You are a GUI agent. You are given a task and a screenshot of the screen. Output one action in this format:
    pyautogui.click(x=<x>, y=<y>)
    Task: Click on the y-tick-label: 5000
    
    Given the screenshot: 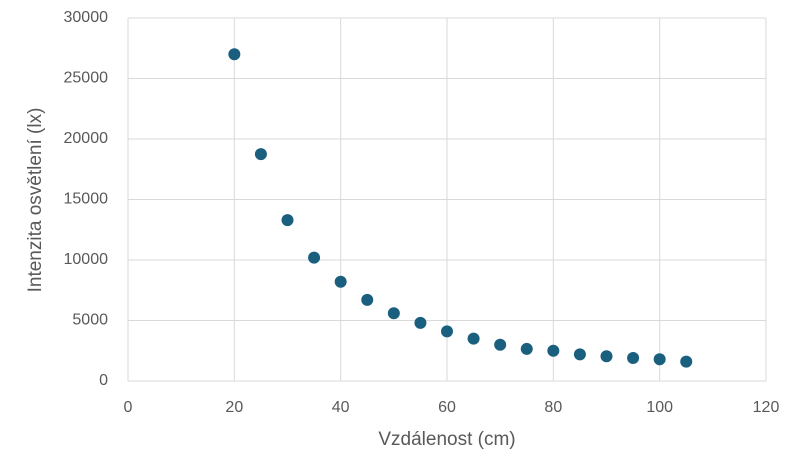 What is the action you would take?
    pyautogui.click(x=90, y=320)
    